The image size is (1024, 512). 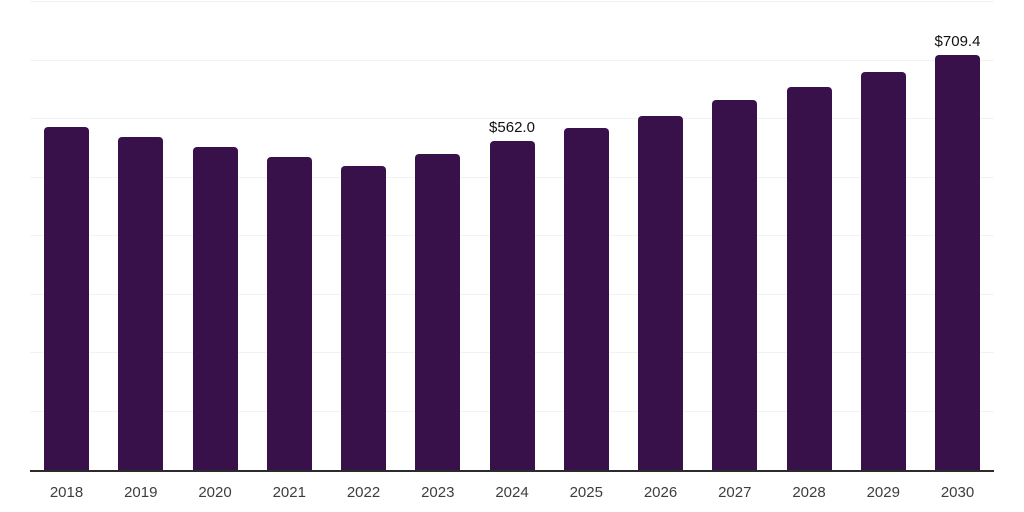 I want to click on x-tick-label-2027: 2027, so click(x=735, y=492).